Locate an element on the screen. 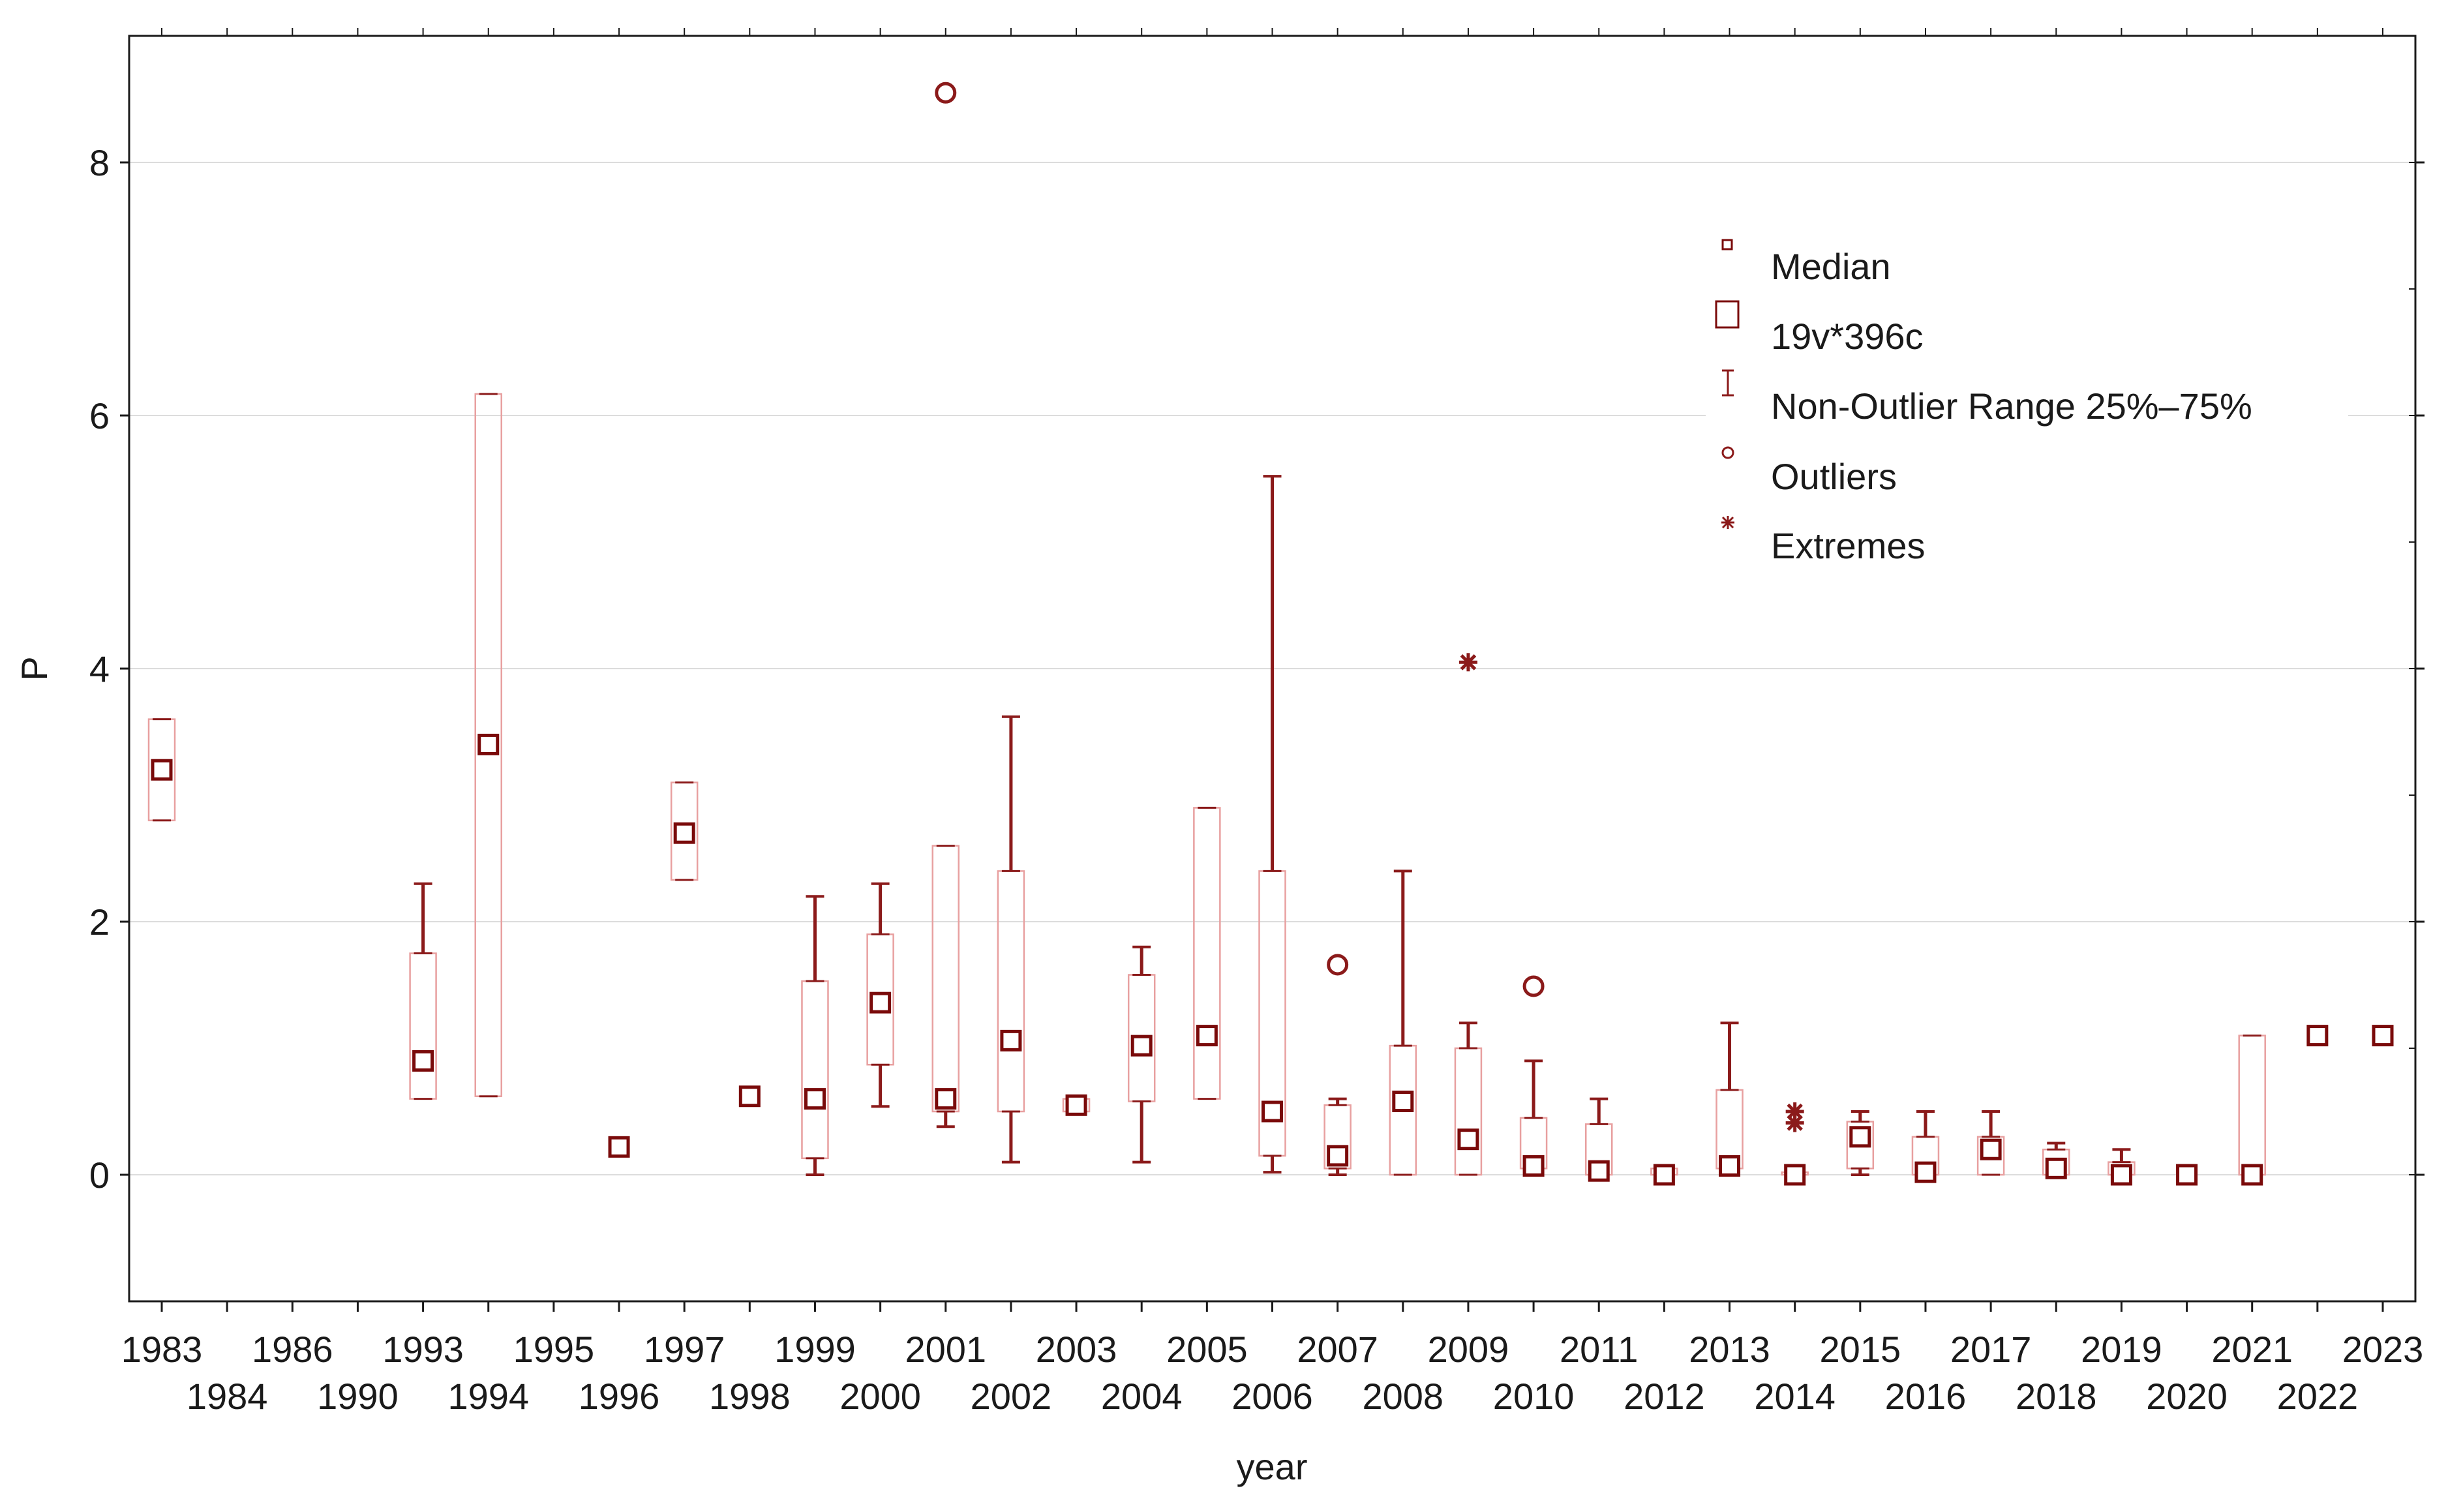 The width and height of the screenshot is (2448, 1512). legend-label-extreme: Extremes is located at coordinates (1849, 545).